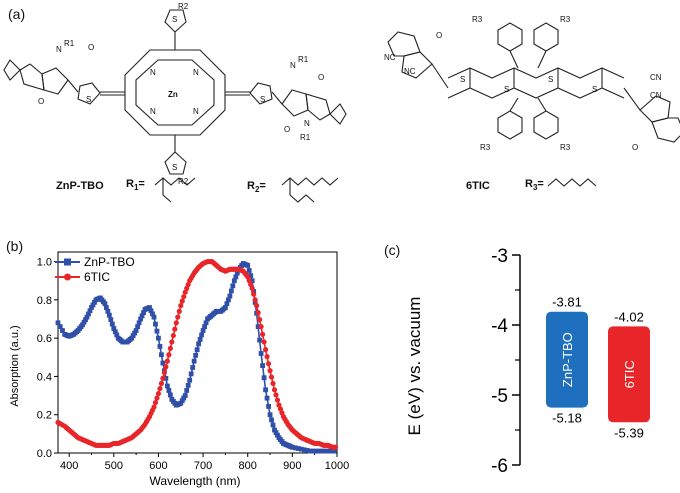 This screenshot has height=493, width=680. What do you see at coordinates (565, 19) in the screenshot?
I see `r3-label-2: R3` at bounding box center [565, 19].